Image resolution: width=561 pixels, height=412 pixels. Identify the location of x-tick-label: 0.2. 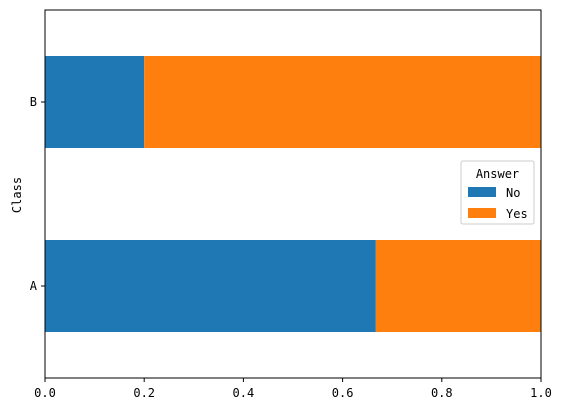
(144, 393).